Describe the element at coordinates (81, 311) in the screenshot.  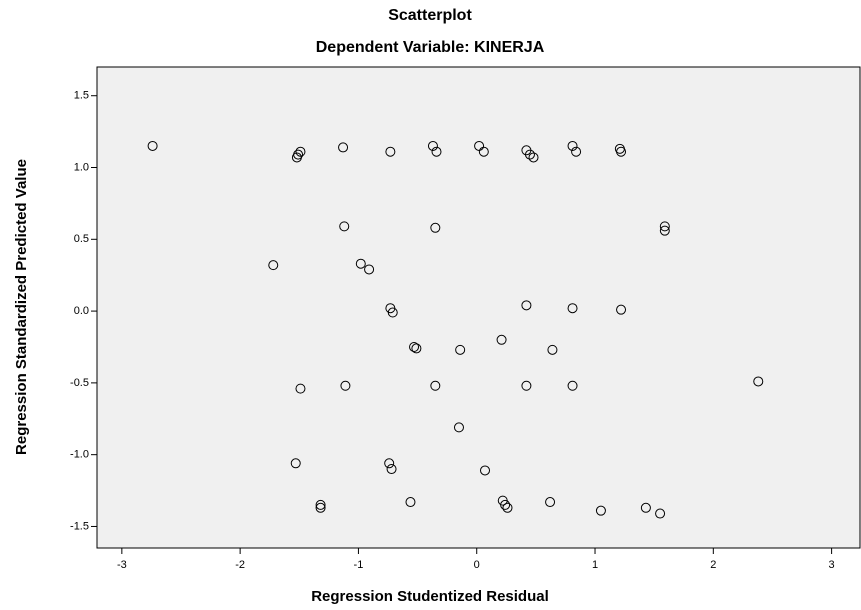
I see `y-tick-label: 0.0` at that location.